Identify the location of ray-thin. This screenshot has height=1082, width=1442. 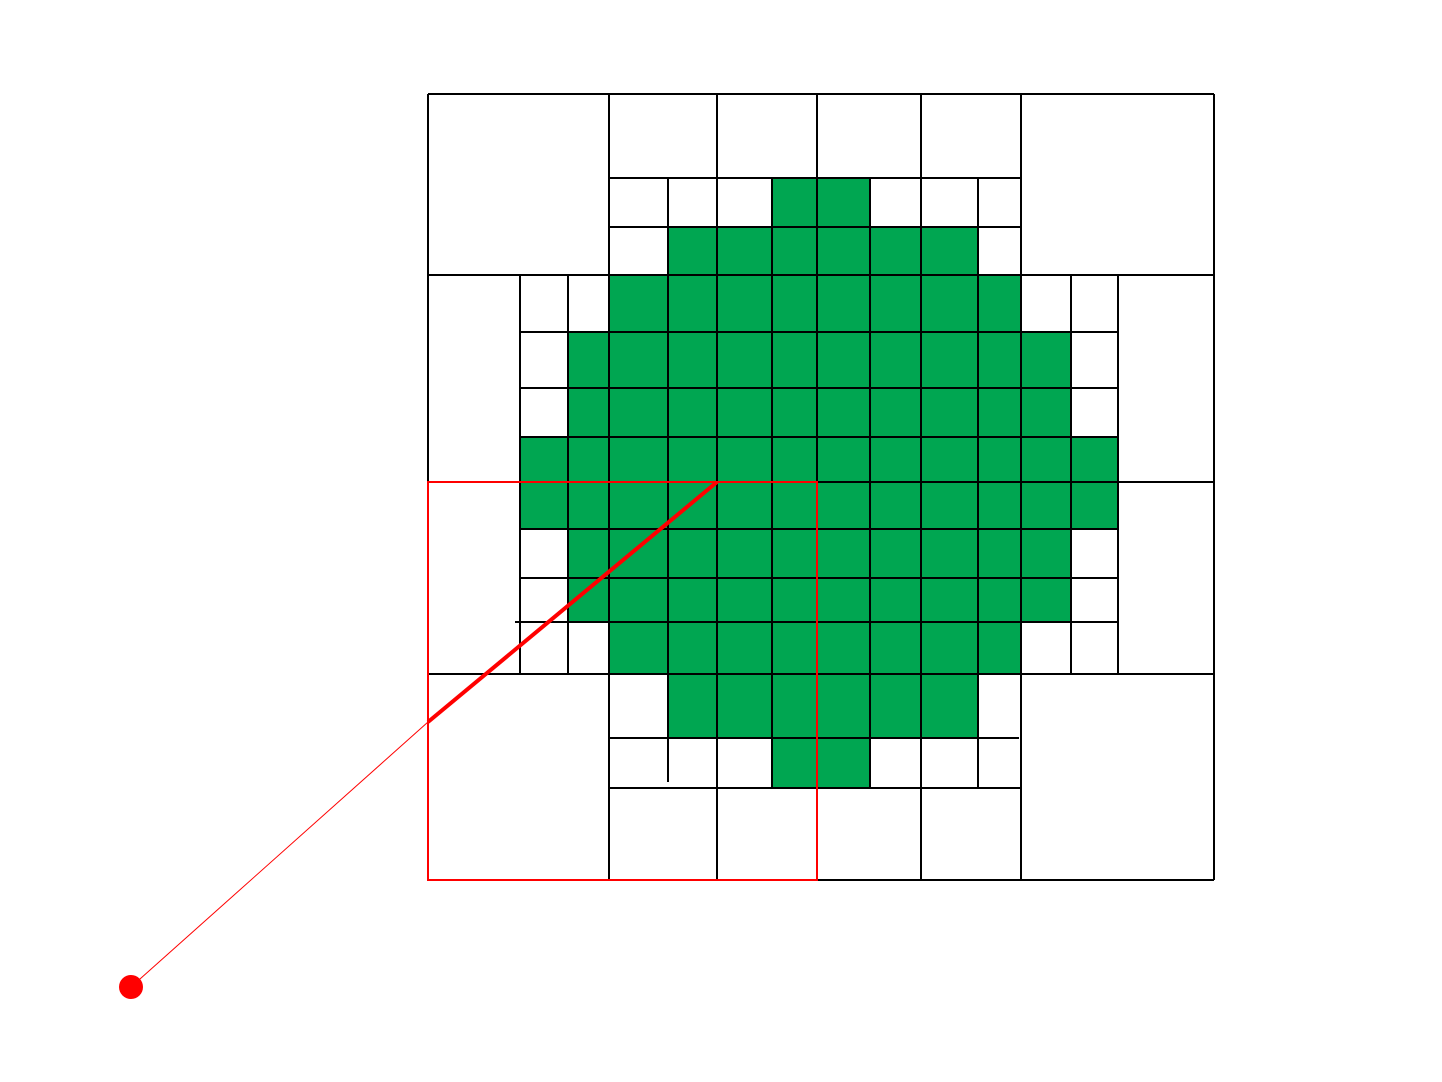
(279, 854).